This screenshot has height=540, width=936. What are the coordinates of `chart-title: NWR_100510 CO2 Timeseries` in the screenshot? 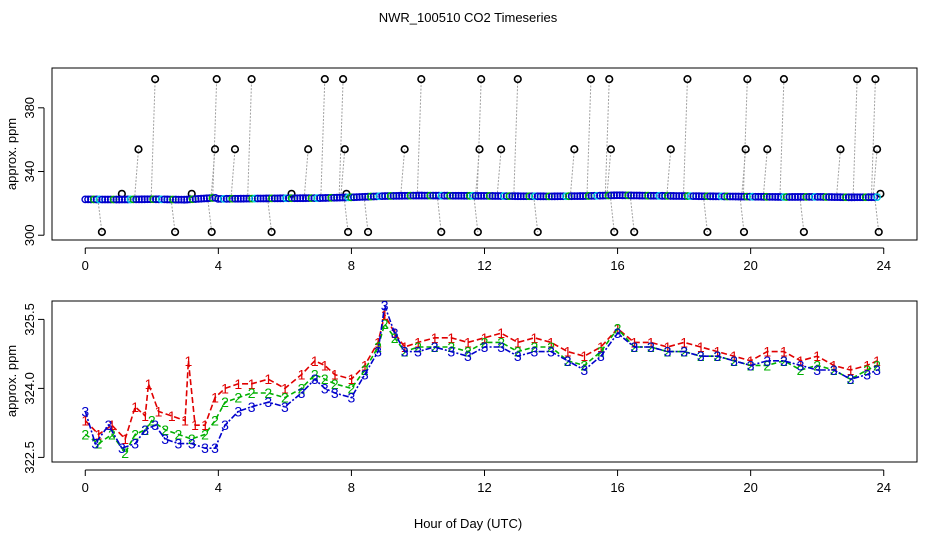 It's located at (468, 17).